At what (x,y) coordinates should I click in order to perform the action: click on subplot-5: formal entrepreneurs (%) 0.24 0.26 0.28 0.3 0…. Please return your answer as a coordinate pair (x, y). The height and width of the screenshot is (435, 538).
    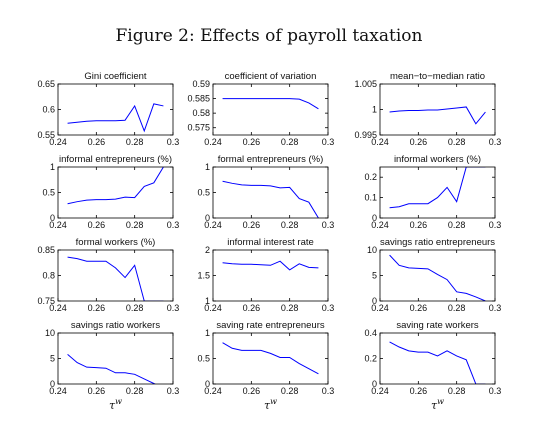
    Looking at the image, I should click on (265, 192).